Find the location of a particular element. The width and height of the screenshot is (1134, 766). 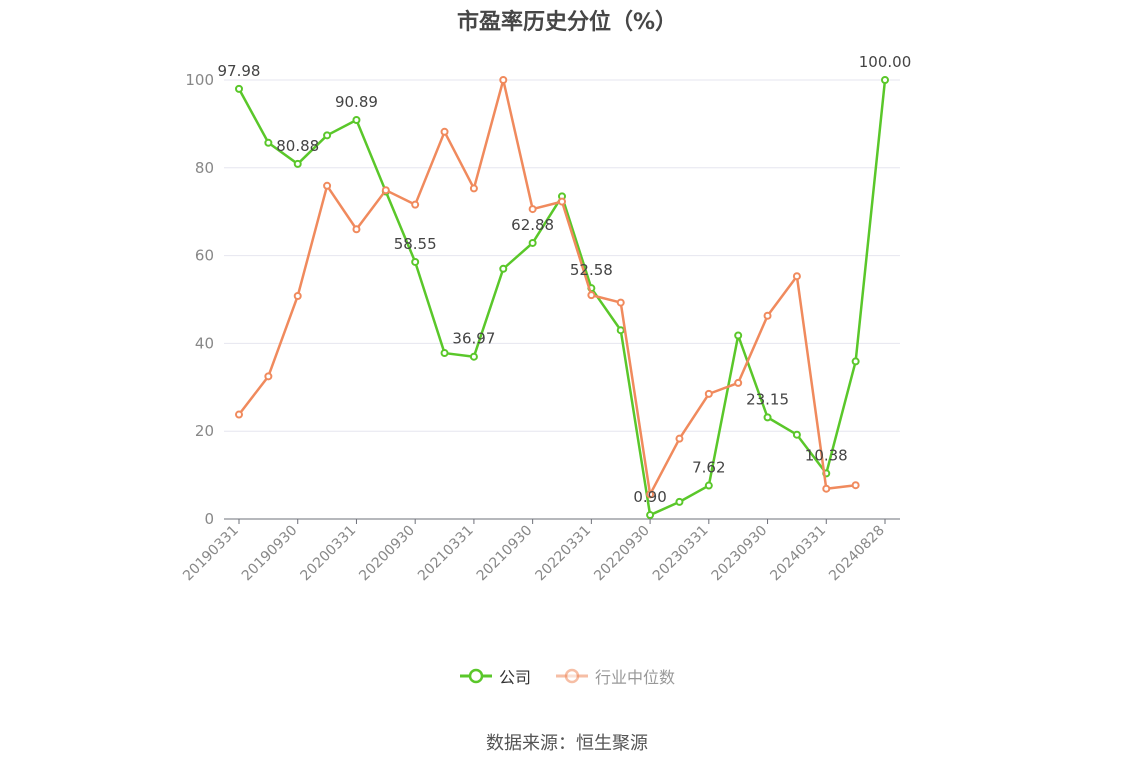

y-tick-label: 80 is located at coordinates (204, 168).